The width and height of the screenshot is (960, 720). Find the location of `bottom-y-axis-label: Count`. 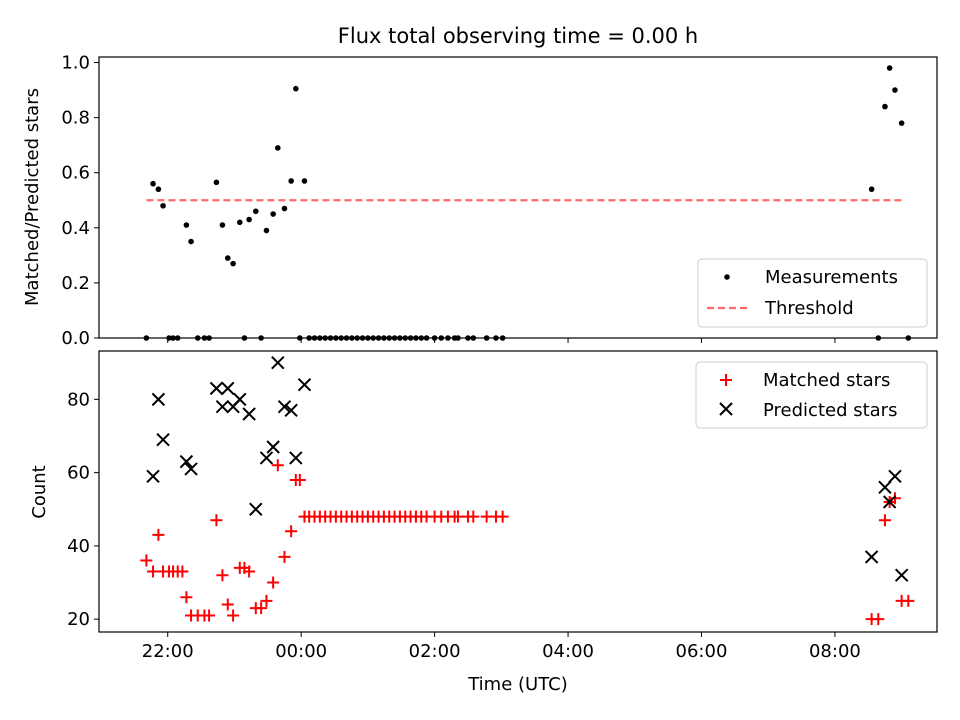

bottom-y-axis-label: Count is located at coordinates (39, 491).